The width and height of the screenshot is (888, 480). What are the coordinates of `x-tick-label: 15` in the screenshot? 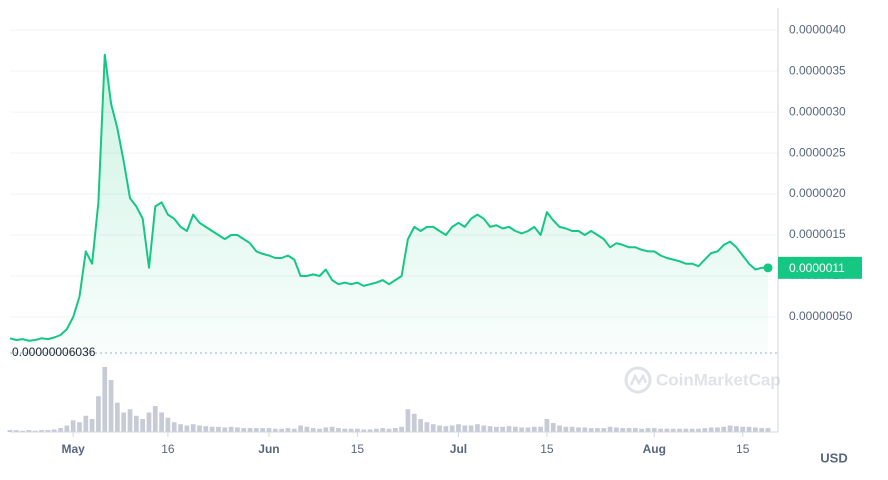 It's located at (358, 449).